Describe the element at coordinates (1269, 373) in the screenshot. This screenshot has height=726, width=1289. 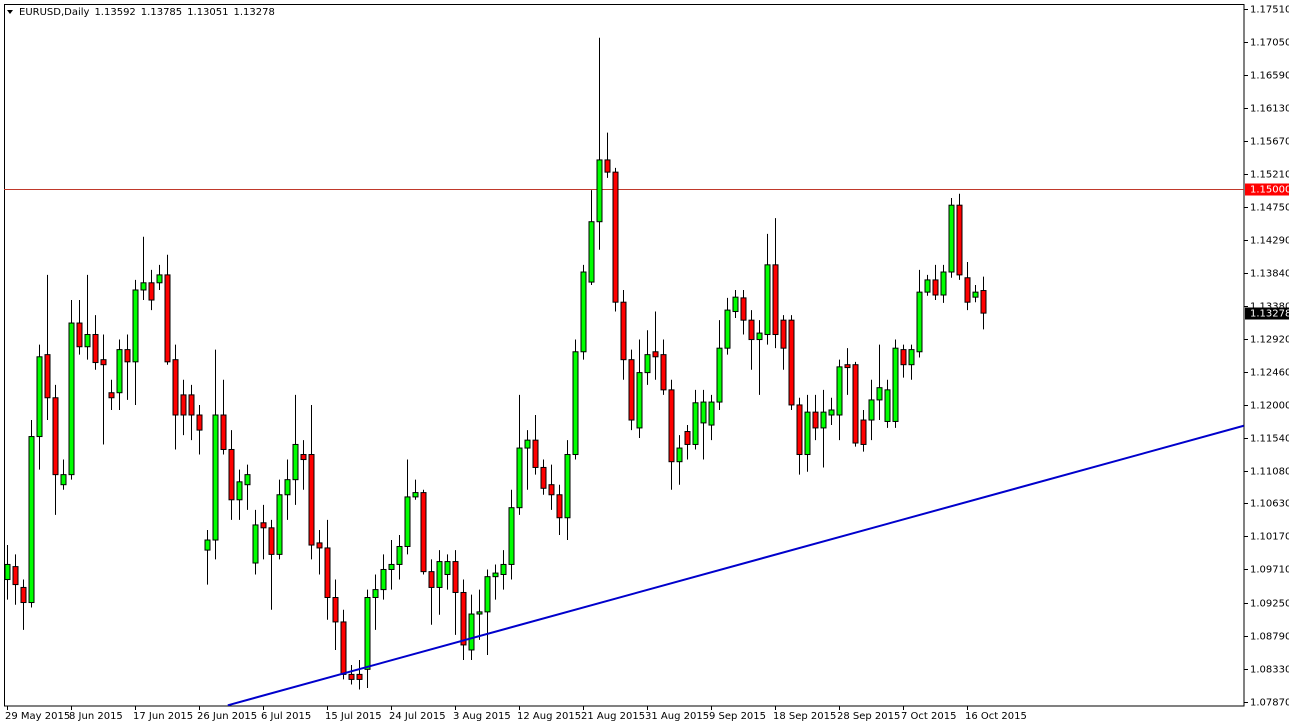
I see `y-tick-label: 1.12460` at that location.